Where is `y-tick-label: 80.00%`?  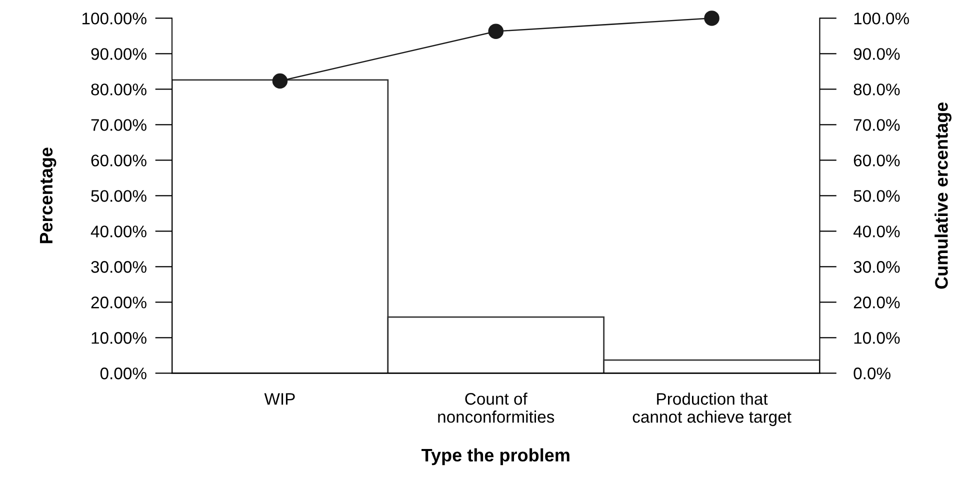
y-tick-label: 80.00% is located at coordinates (118, 90).